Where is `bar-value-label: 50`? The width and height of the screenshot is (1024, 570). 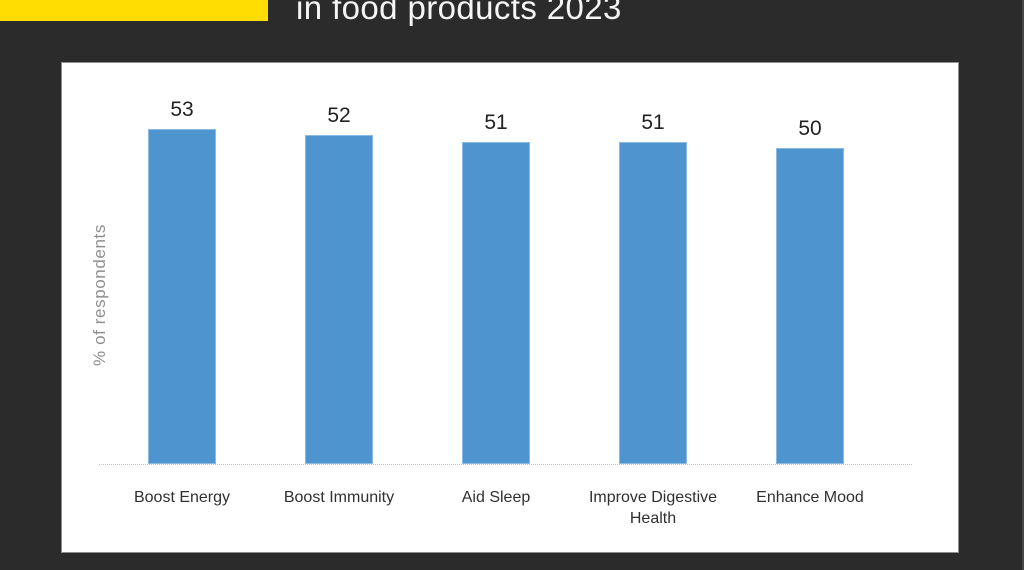 bar-value-label: 50 is located at coordinates (810, 128).